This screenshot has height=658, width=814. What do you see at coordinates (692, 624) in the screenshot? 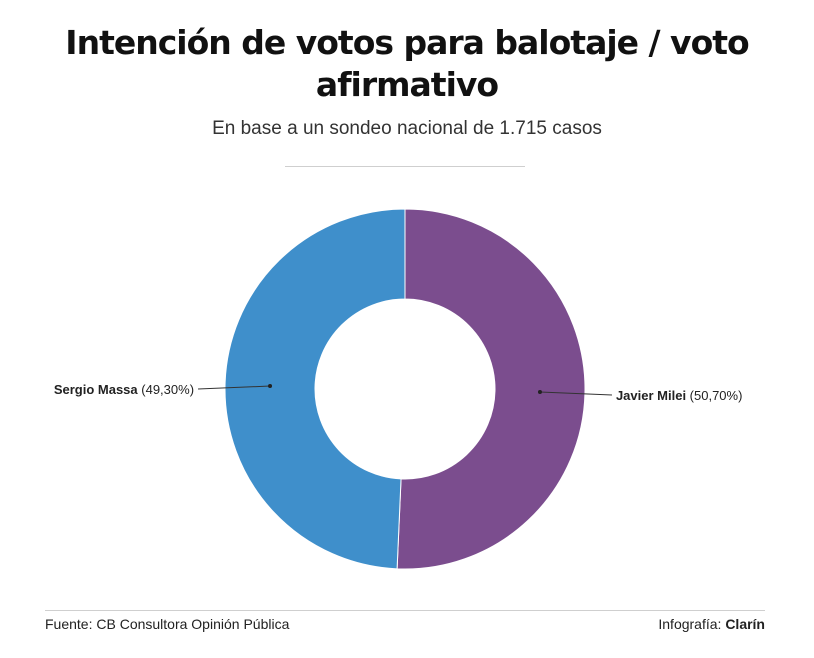
I see `footer-credit-prefix: Infografía:` at bounding box center [692, 624].